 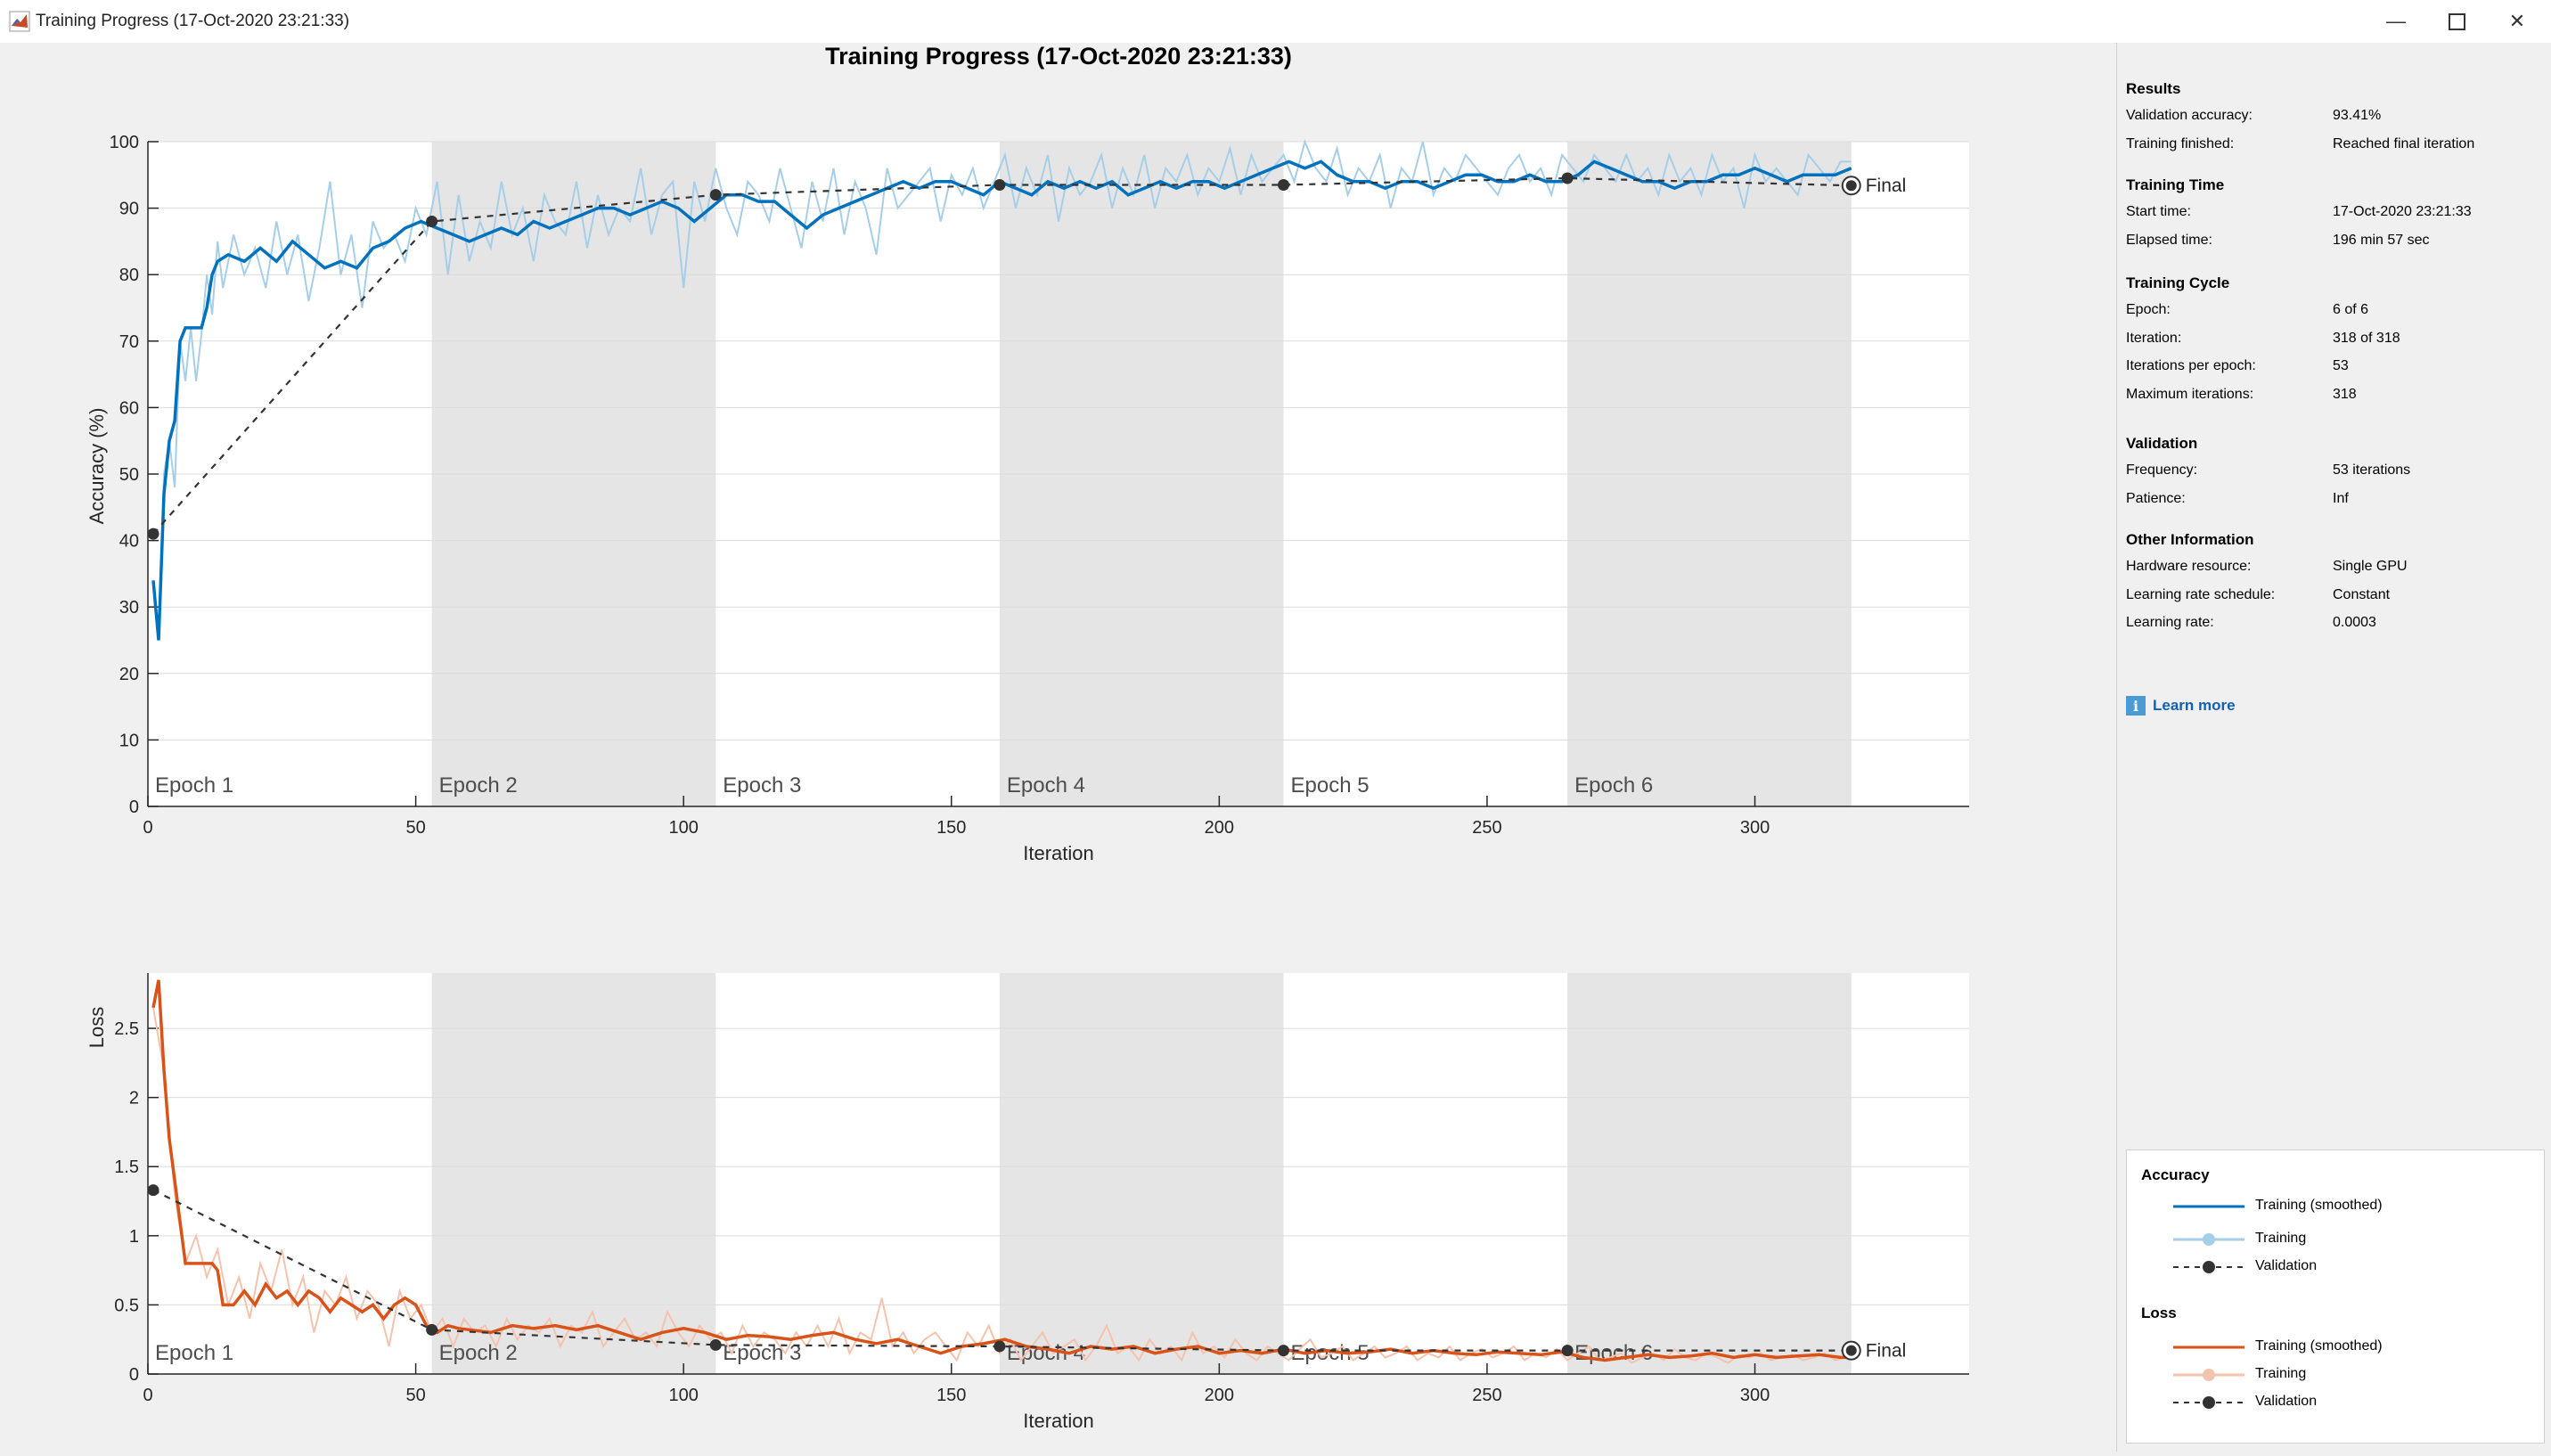 What do you see at coordinates (127, 1306) in the screenshot?
I see `y-tick-label: 0.5` at bounding box center [127, 1306].